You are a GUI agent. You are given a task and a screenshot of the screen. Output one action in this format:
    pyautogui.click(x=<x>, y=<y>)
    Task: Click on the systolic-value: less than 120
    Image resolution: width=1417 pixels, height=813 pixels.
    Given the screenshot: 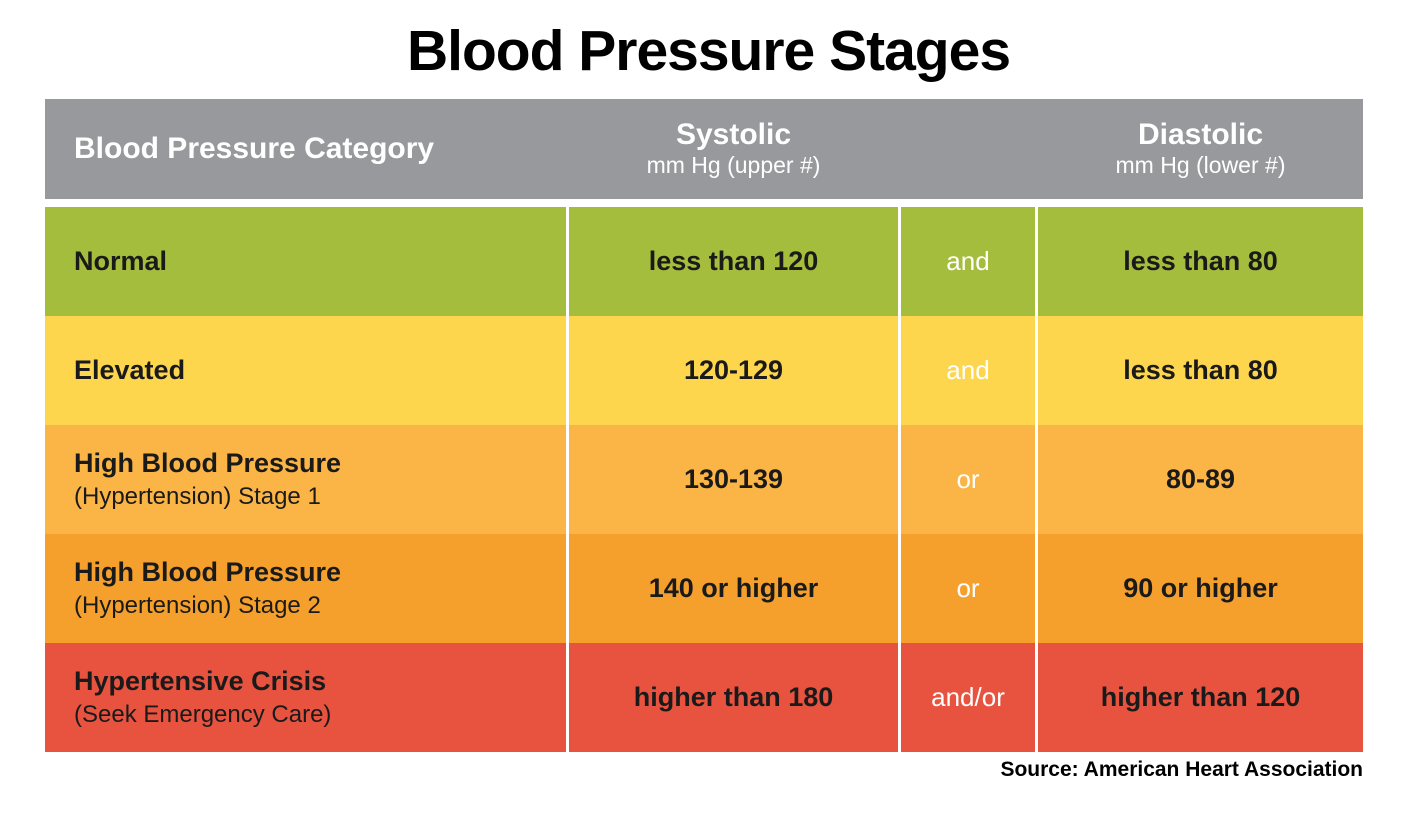 What is the action you would take?
    pyautogui.click(x=733, y=261)
    